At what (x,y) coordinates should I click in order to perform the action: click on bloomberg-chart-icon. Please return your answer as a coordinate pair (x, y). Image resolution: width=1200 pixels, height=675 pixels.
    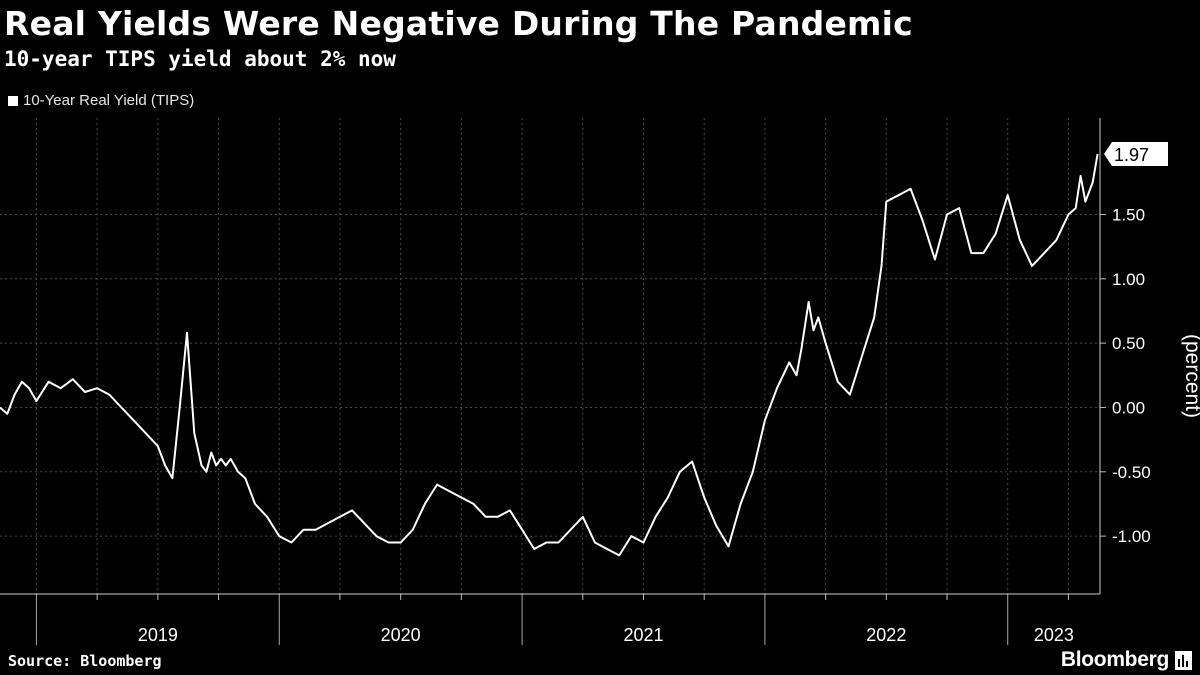
    Looking at the image, I should click on (1183, 660).